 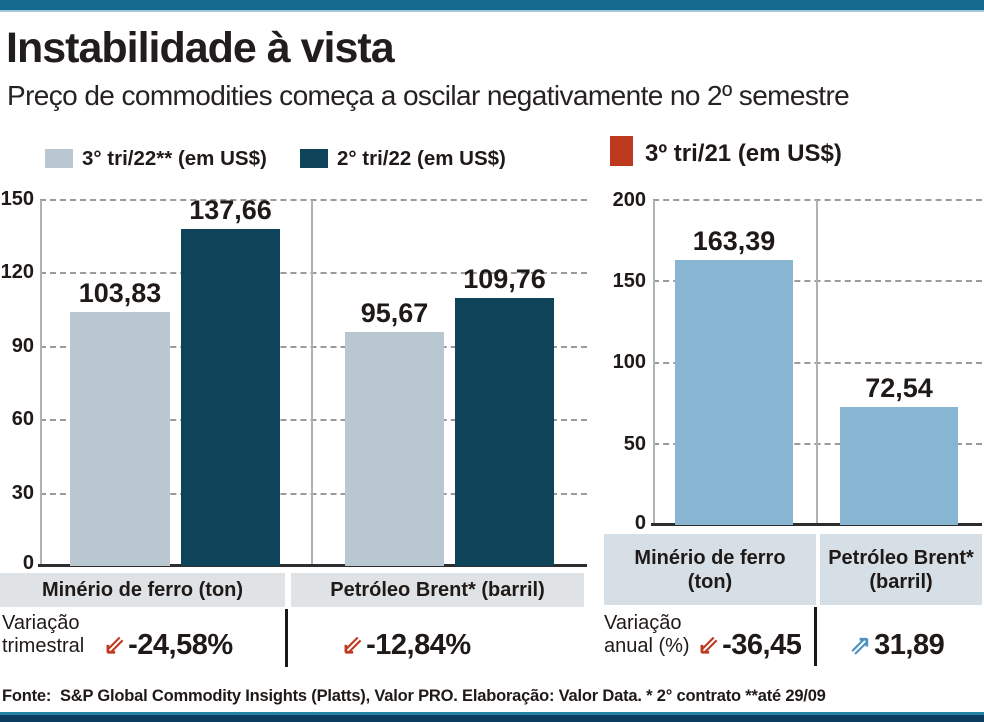 I want to click on bottom-accent-line, so click(x=492, y=713).